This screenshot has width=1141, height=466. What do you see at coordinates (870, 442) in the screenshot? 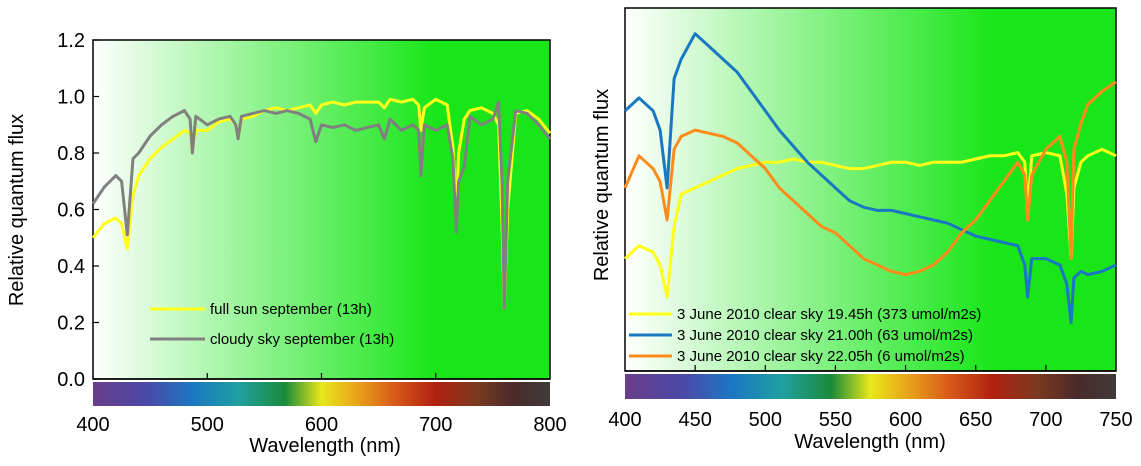
I see `right-x-axis-label: Wavelength (nm)` at bounding box center [870, 442].